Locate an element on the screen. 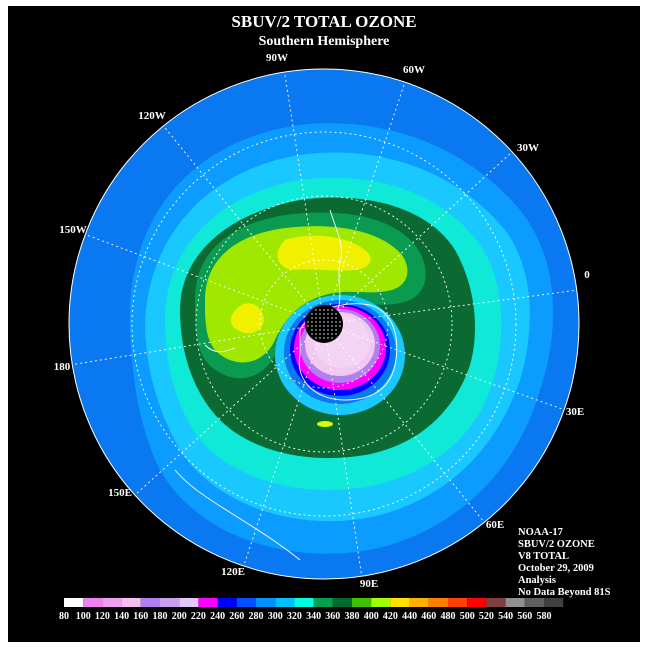 The width and height of the screenshot is (648, 648). colorbar-tick-label: 280 is located at coordinates (256, 616).